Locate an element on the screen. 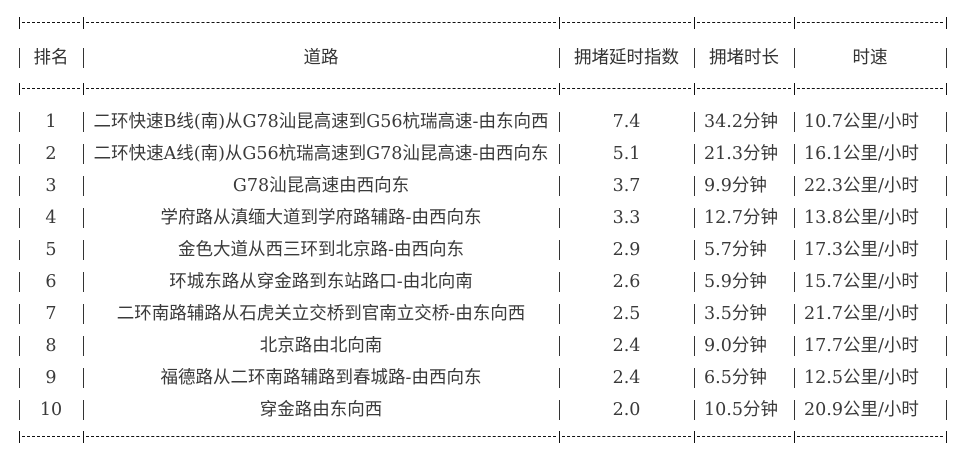 The image size is (959, 464). cell-speed: 17.7公里/小时 is located at coordinates (861, 346).